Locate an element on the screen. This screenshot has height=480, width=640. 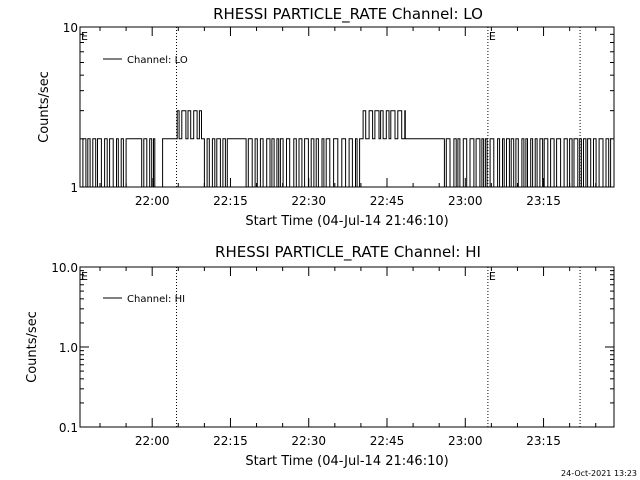
chart-title: RHESSI PARTICLE_RATE Channel: LO is located at coordinates (348, 14).